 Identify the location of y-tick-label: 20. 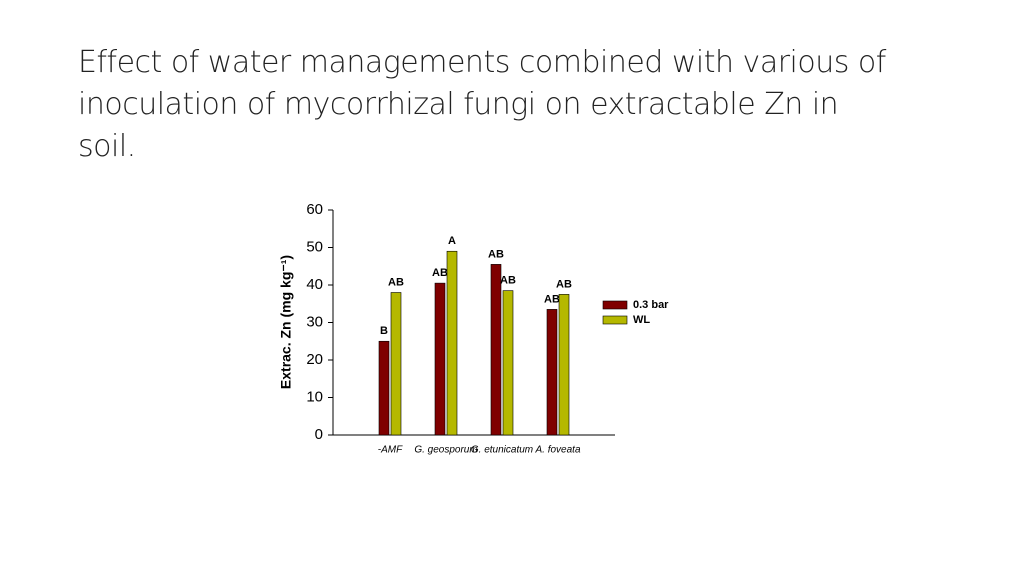
(314, 359).